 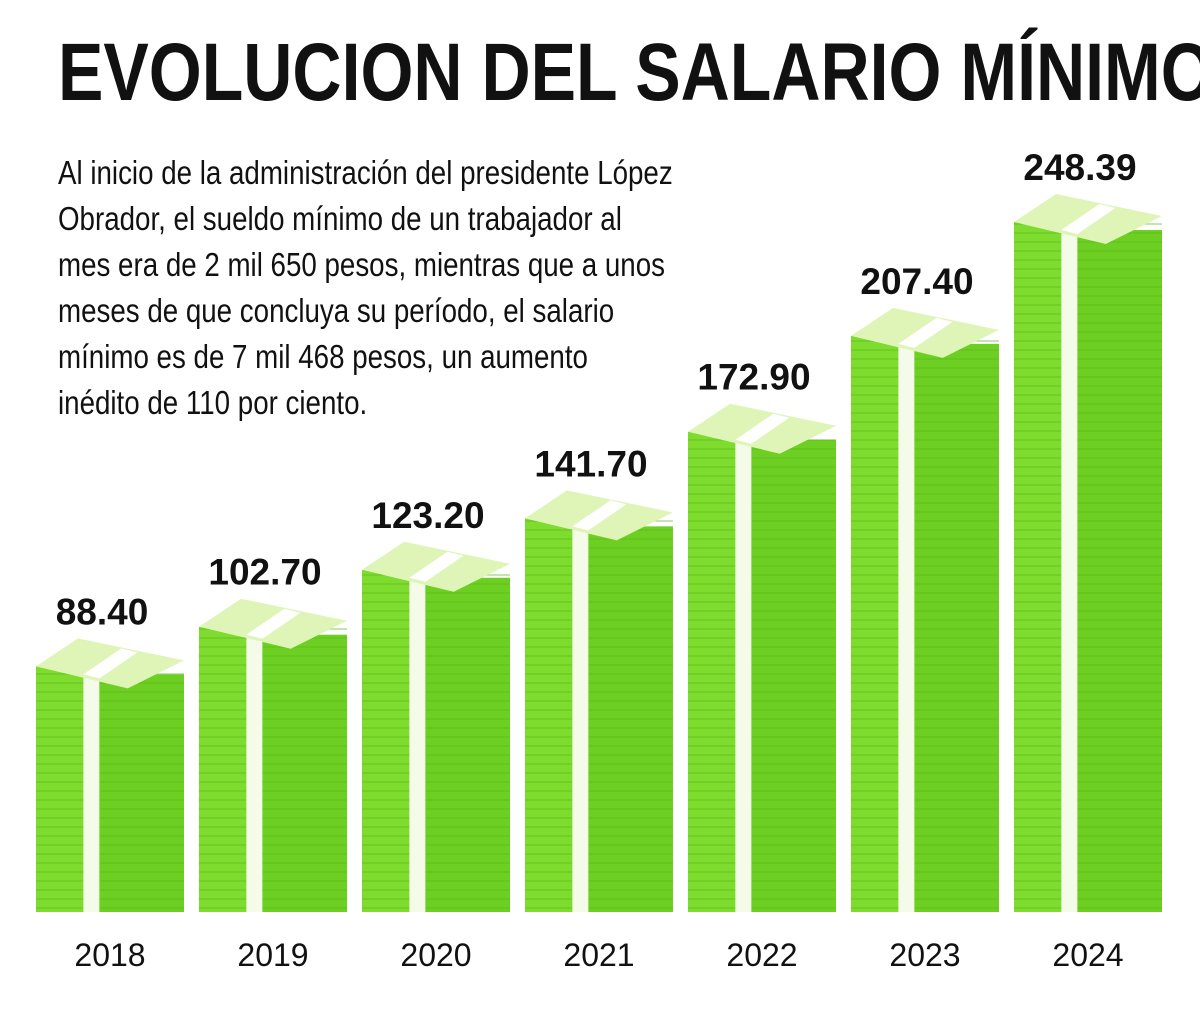 What do you see at coordinates (753, 377) in the screenshot?
I see `value-label: 172.90` at bounding box center [753, 377].